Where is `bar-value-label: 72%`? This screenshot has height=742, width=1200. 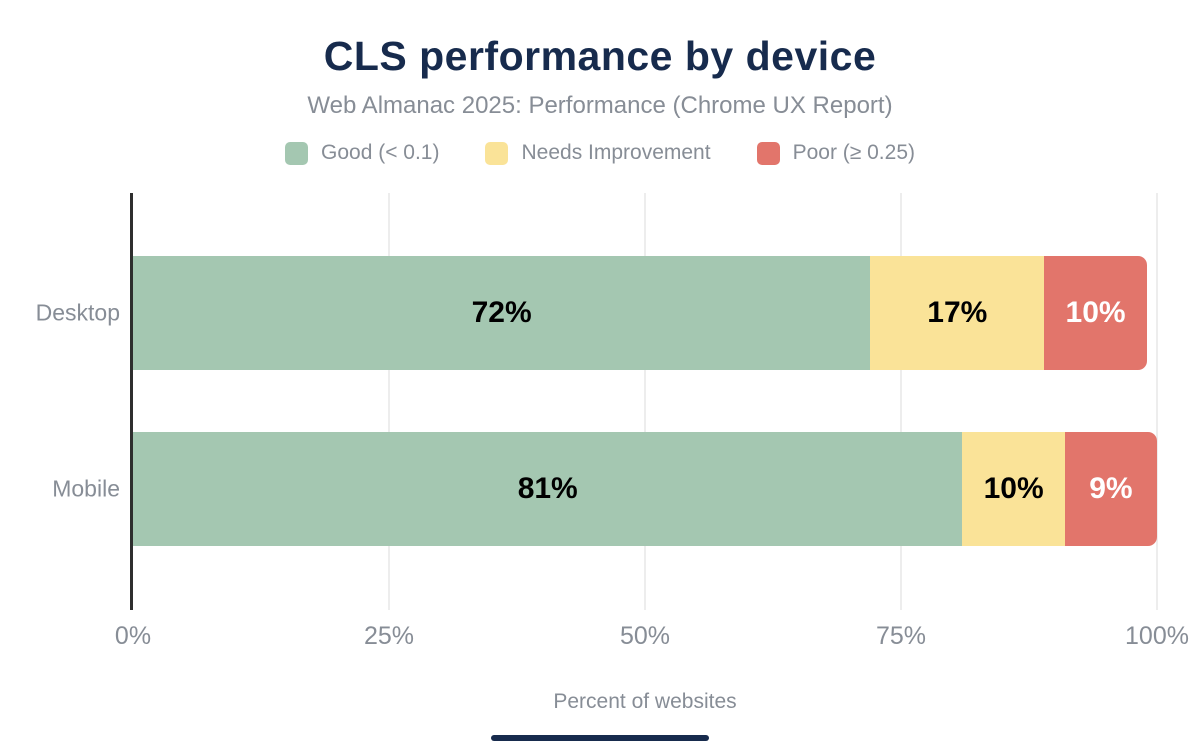 bar-value-label: 72% is located at coordinates (501, 312).